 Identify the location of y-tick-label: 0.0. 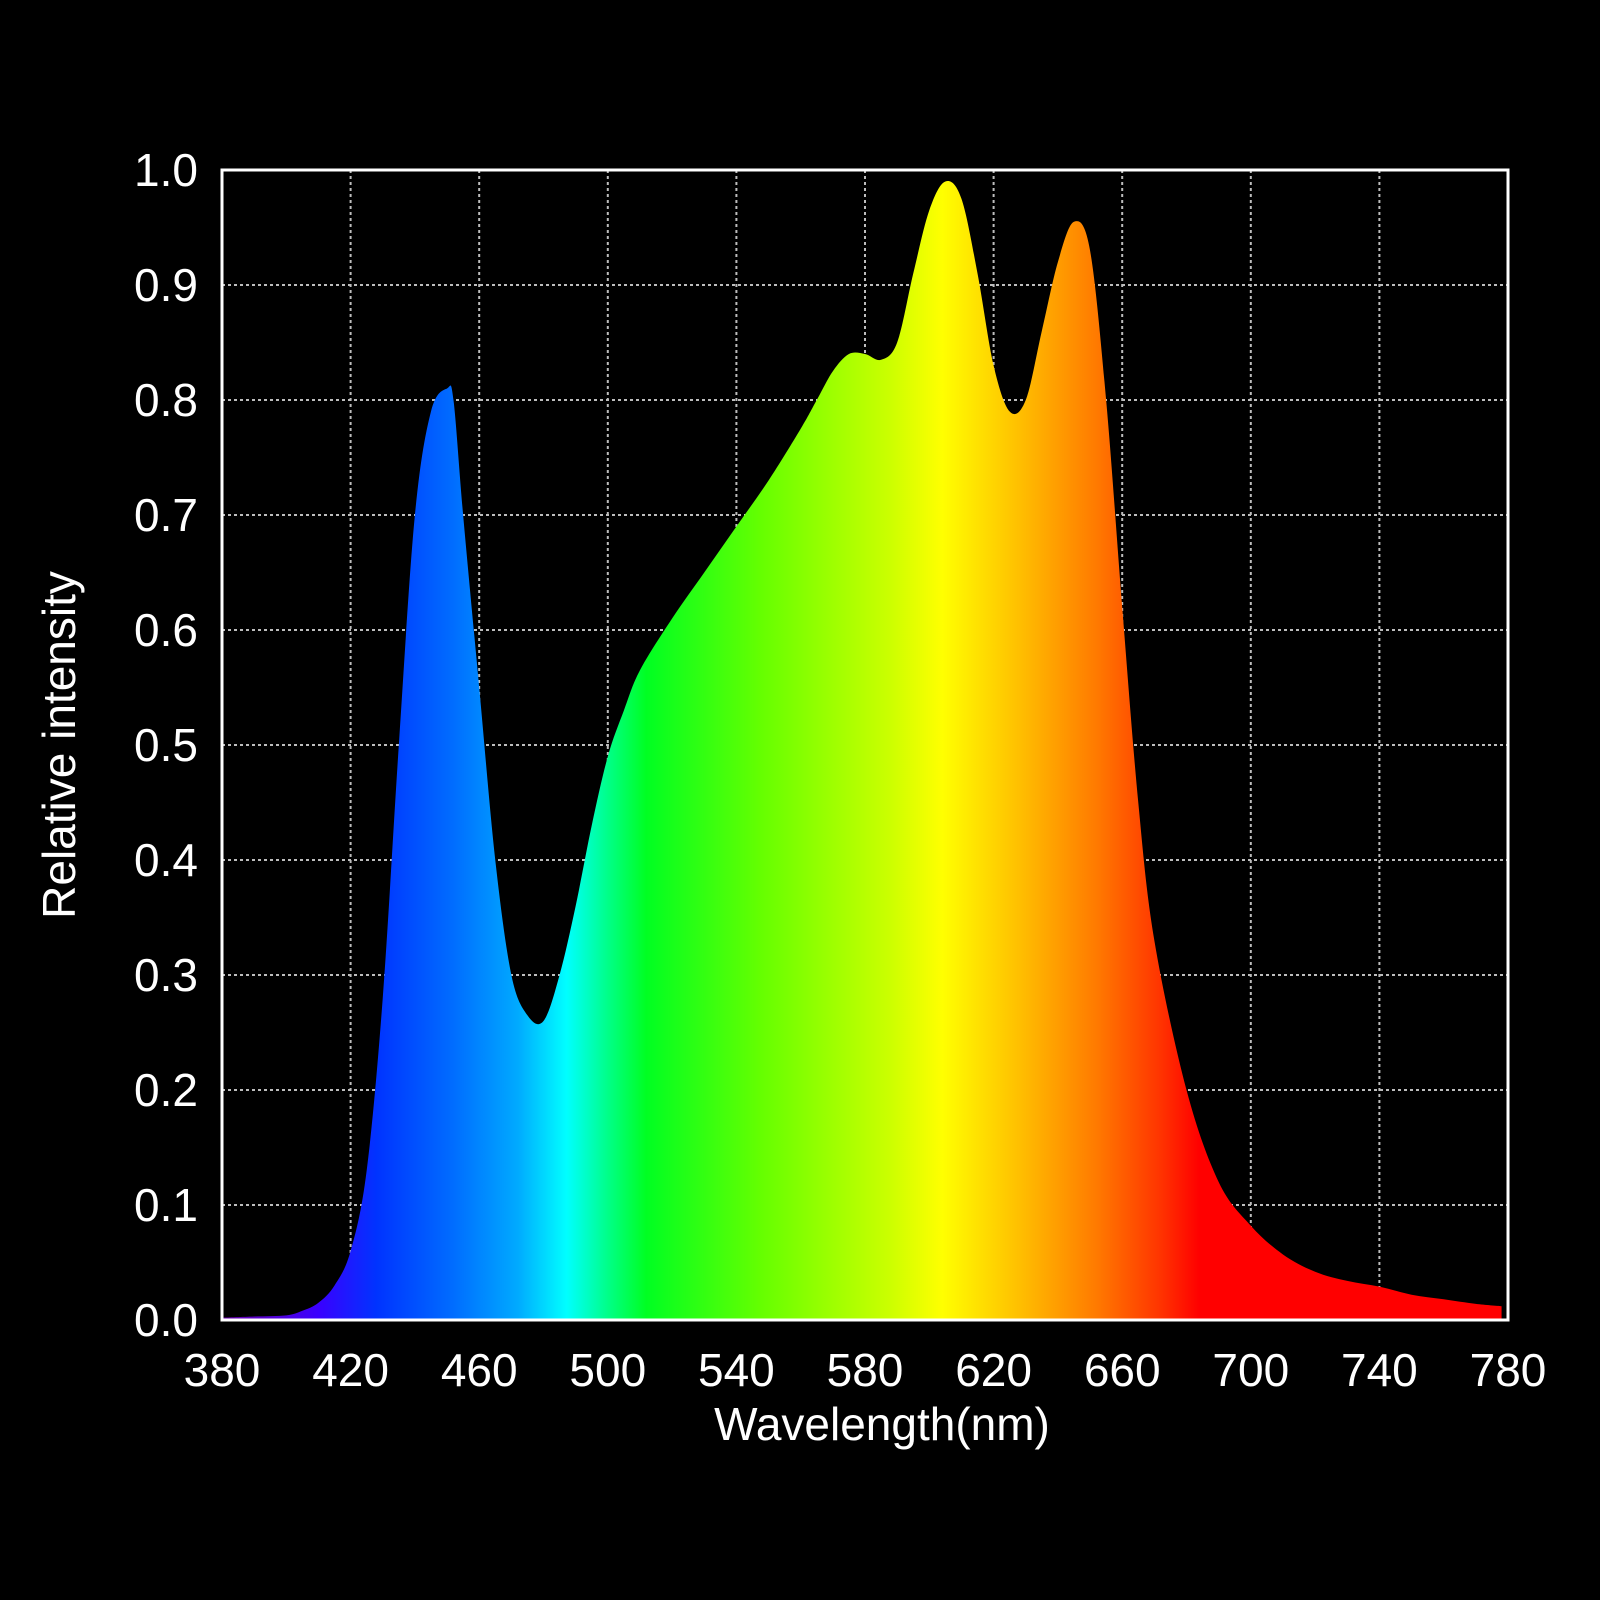
(166, 1320).